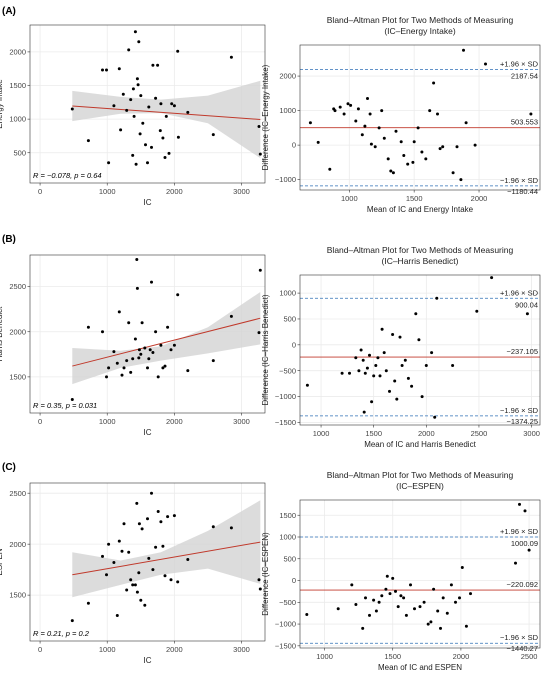 Image resolution: width=550 pixels, height=689 pixels. I want to click on x-tick-label: 2500, so click(529, 656).